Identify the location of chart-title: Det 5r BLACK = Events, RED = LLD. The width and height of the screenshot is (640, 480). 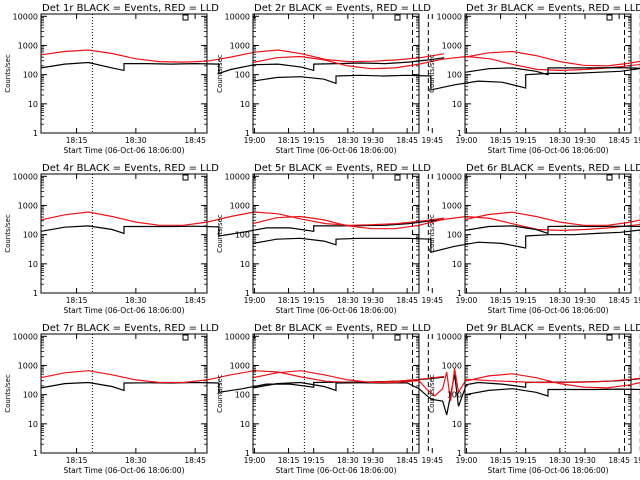
(342, 168).